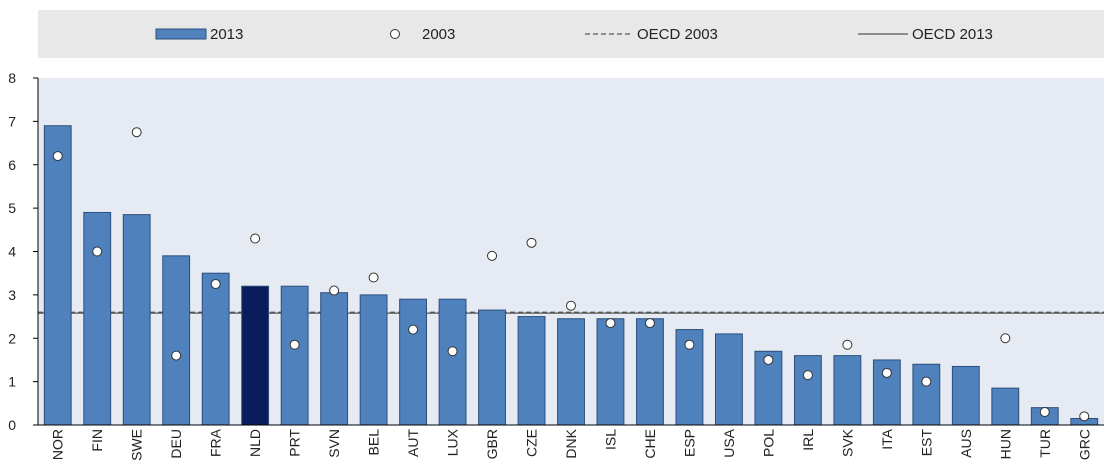 The width and height of the screenshot is (1112, 468). What do you see at coordinates (97, 440) in the screenshot?
I see `x-tick-label-fin: FIN` at bounding box center [97, 440].